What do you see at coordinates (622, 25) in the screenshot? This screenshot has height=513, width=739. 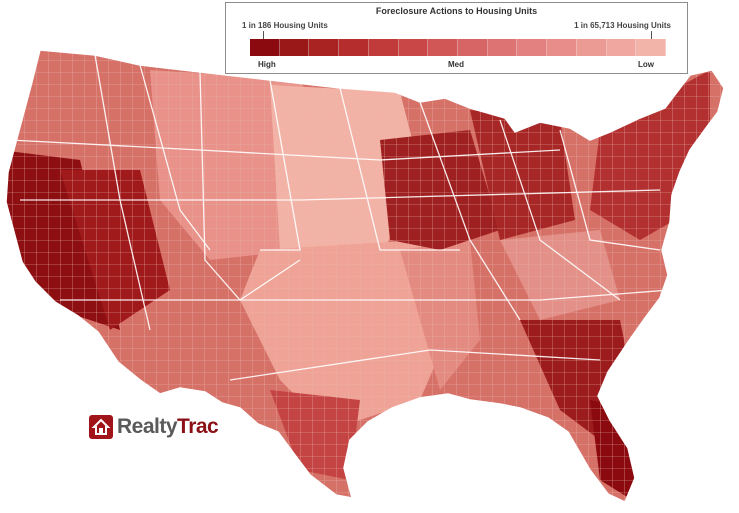 I see `legend-low-range-label: 1 in 65,713 Housing Units` at bounding box center [622, 25].